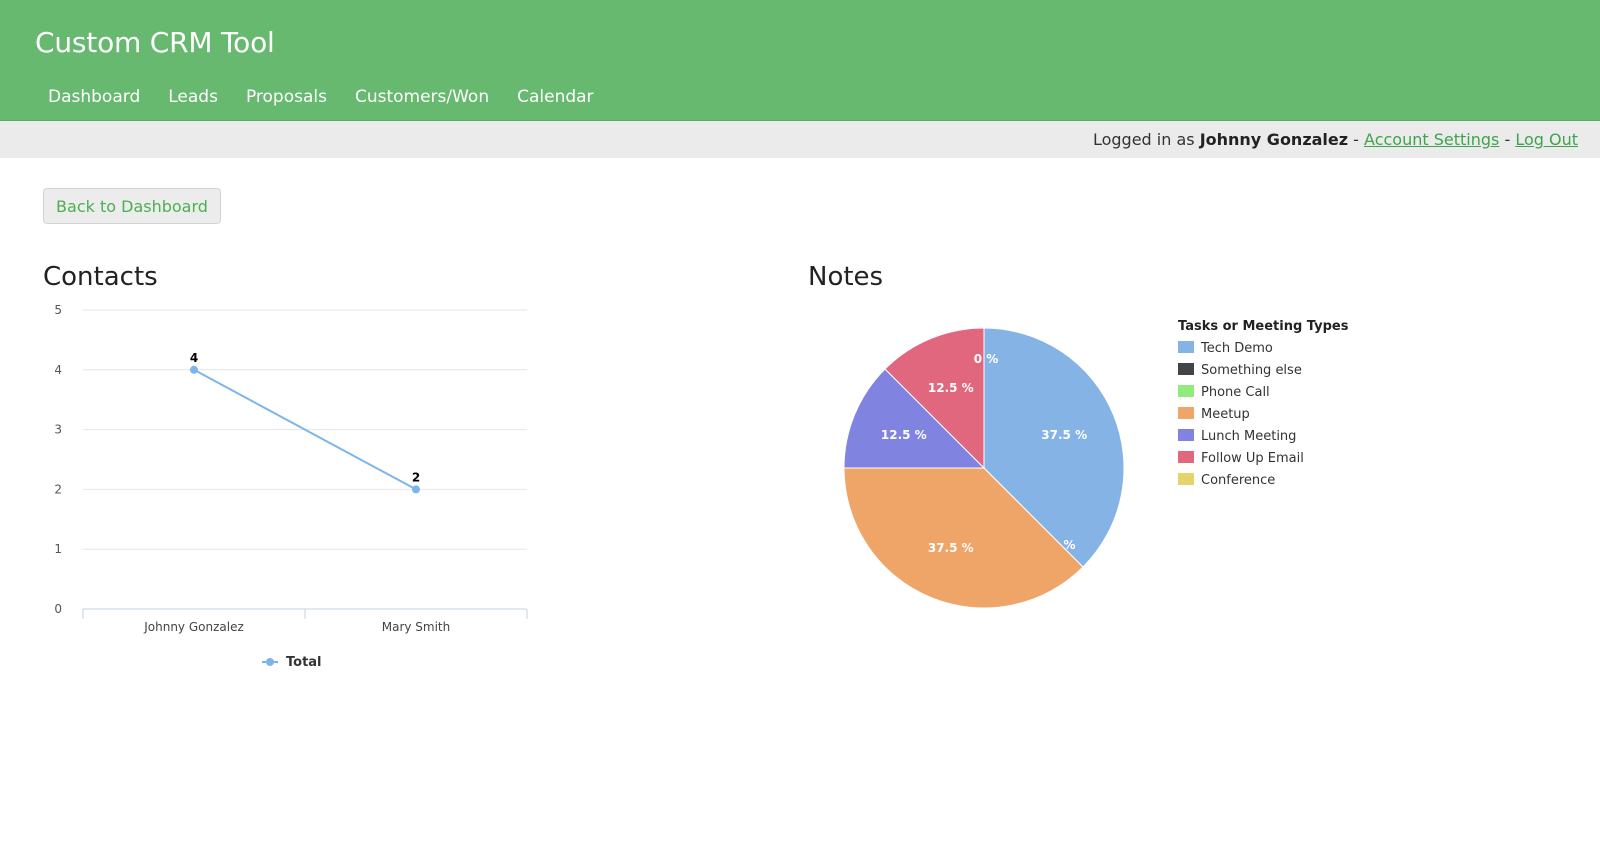  Describe the element at coordinates (193, 97) in the screenshot. I see `nav-leads: Leads` at that location.